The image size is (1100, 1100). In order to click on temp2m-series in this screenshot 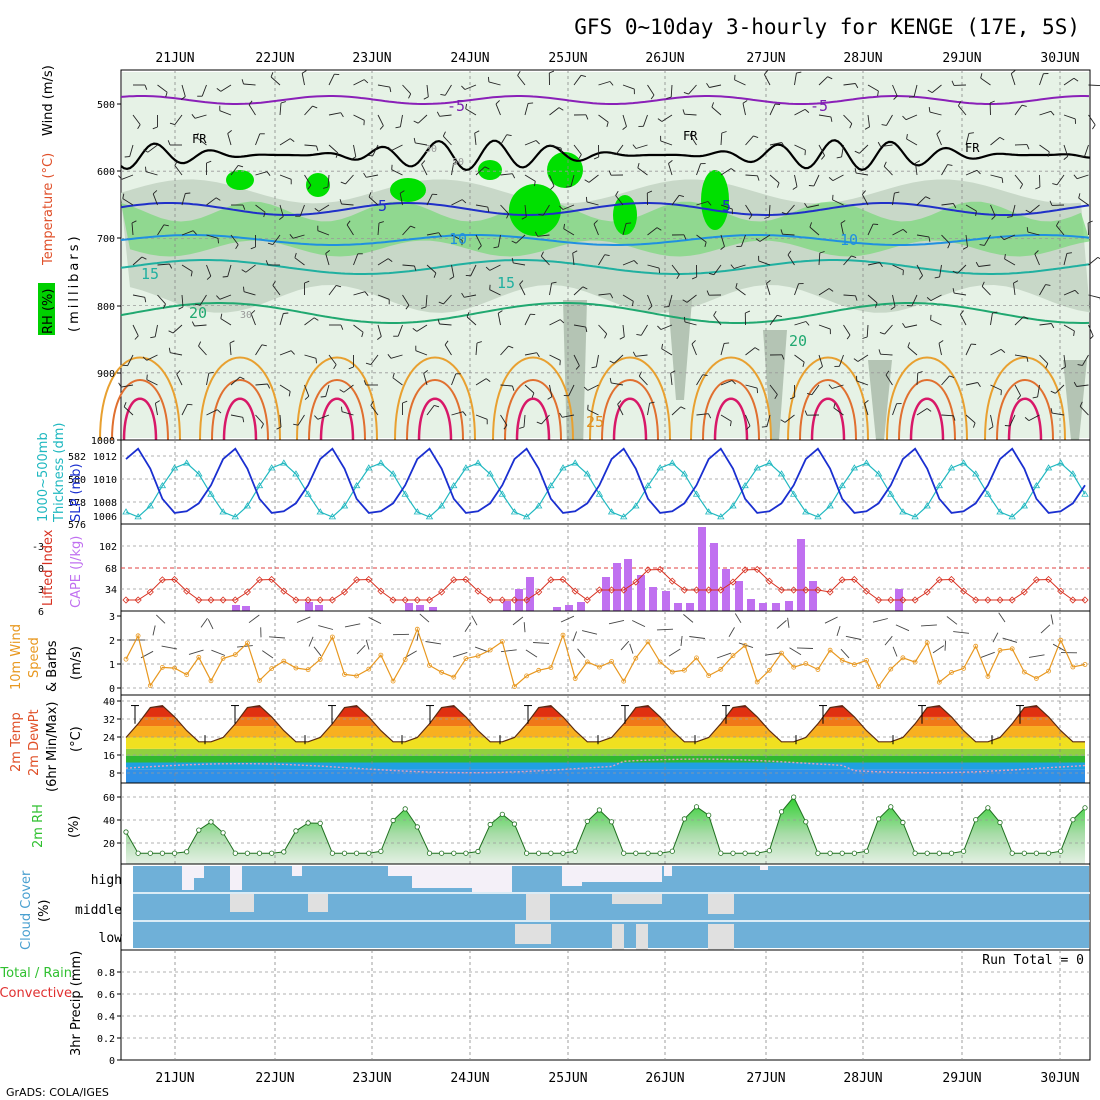, I will do `click(608, 739)`.